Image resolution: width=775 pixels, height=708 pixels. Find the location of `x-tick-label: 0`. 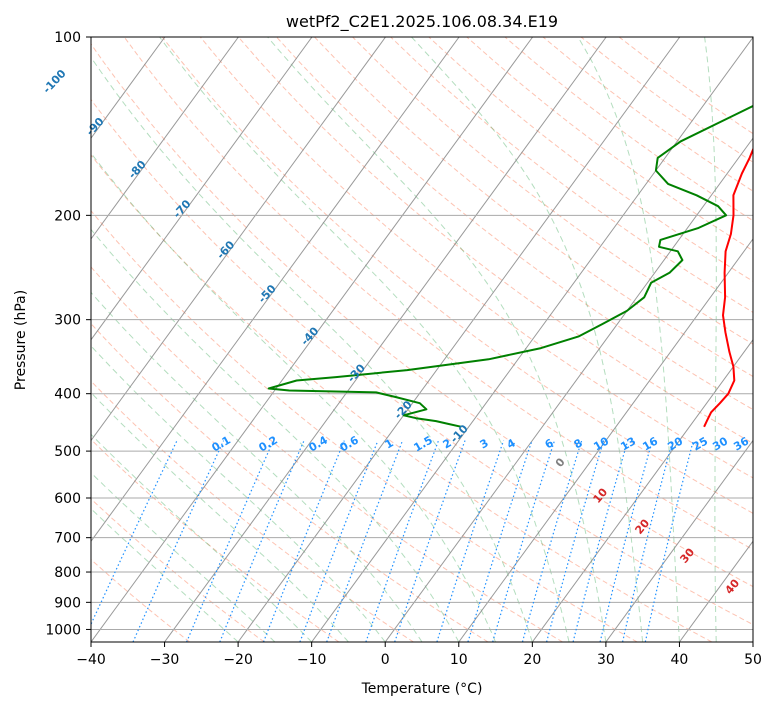

x-tick-label: 0 is located at coordinates (385, 660).